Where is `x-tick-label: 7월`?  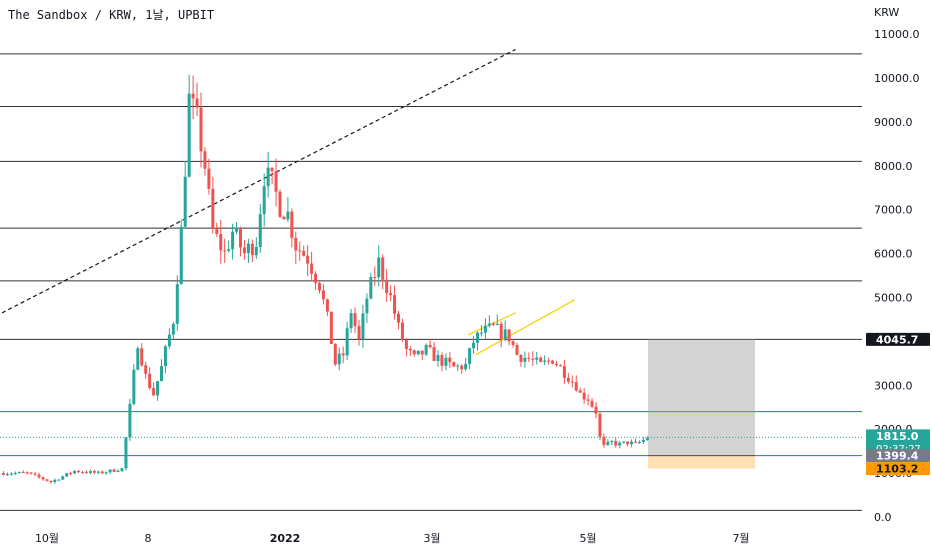
x-tick-label: 7월 is located at coordinates (740, 538).